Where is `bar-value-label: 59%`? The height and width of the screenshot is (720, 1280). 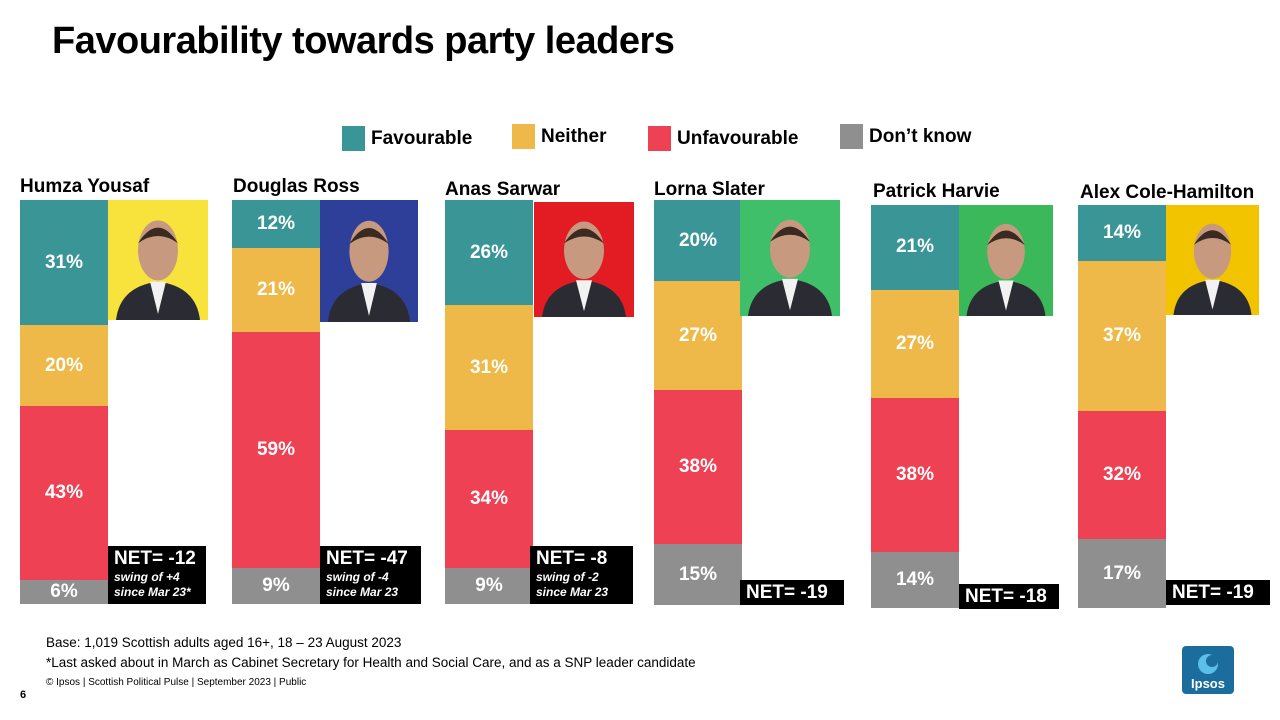
bar-value-label: 59% is located at coordinates (276, 449).